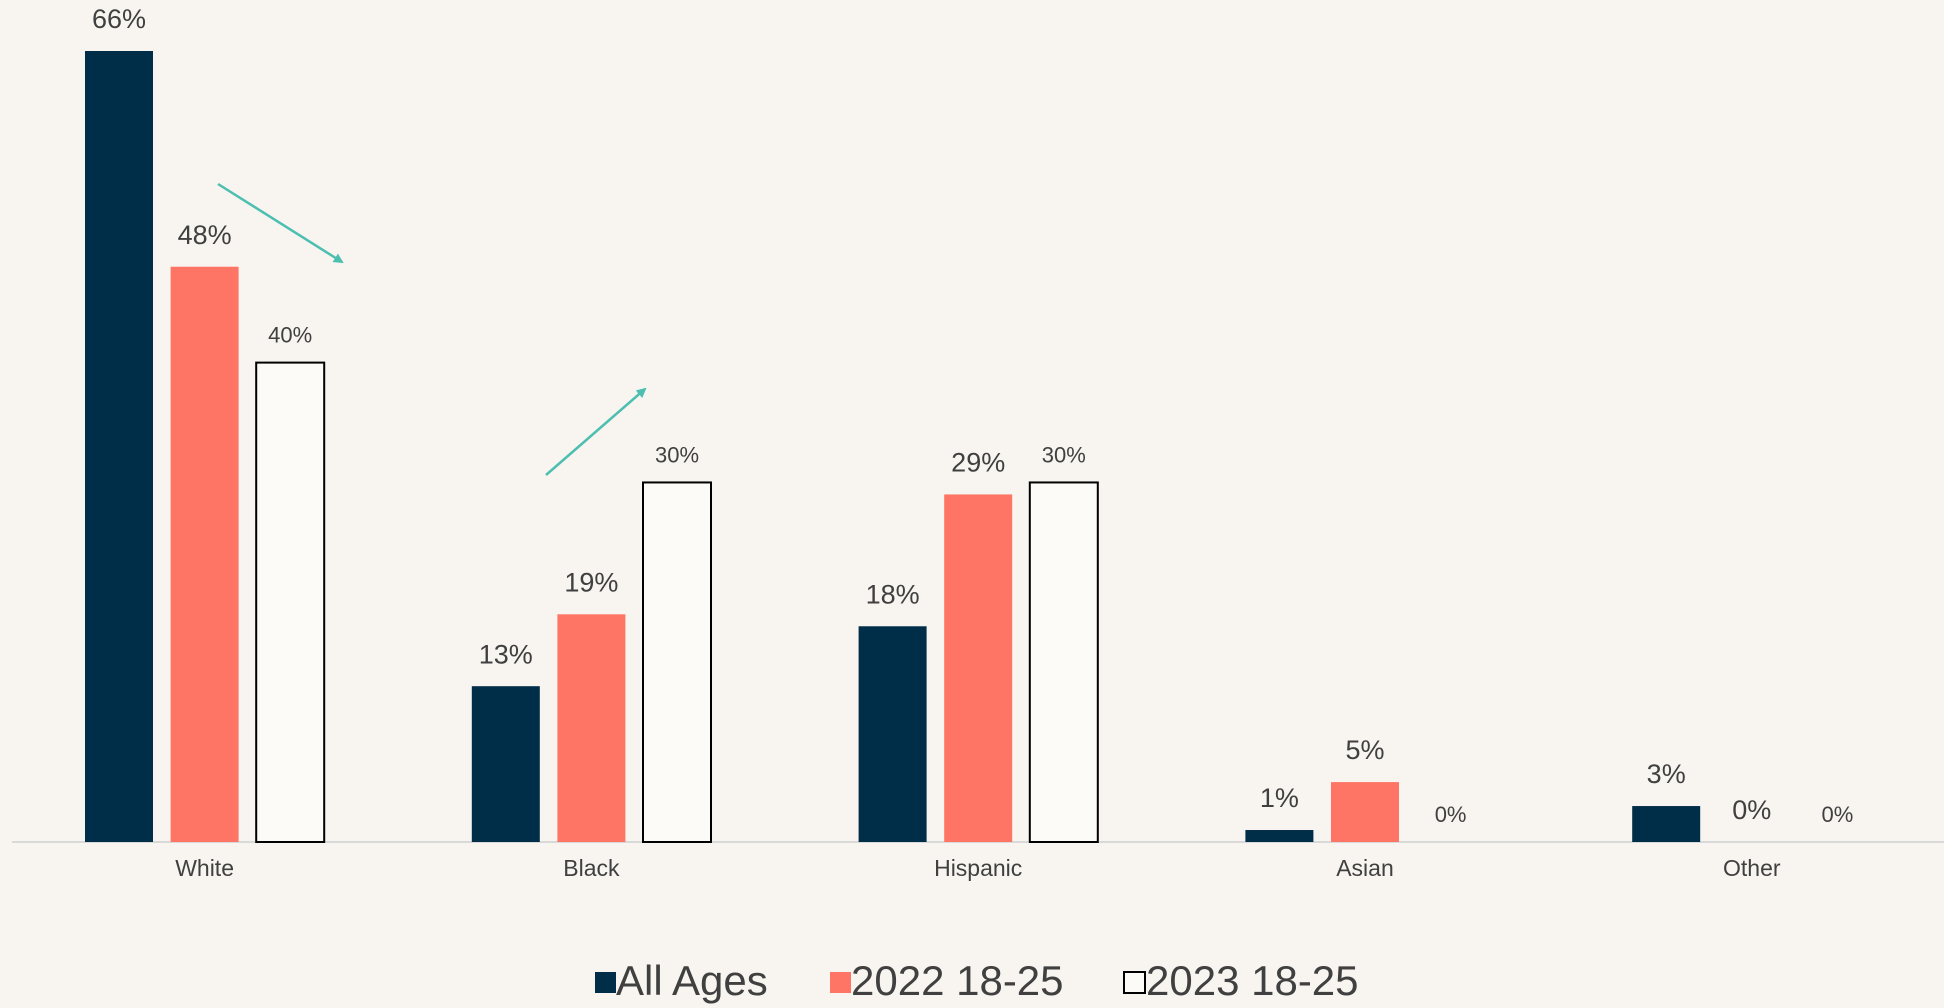  Describe the element at coordinates (978, 463) in the screenshot. I see `data-label: 29%` at that location.